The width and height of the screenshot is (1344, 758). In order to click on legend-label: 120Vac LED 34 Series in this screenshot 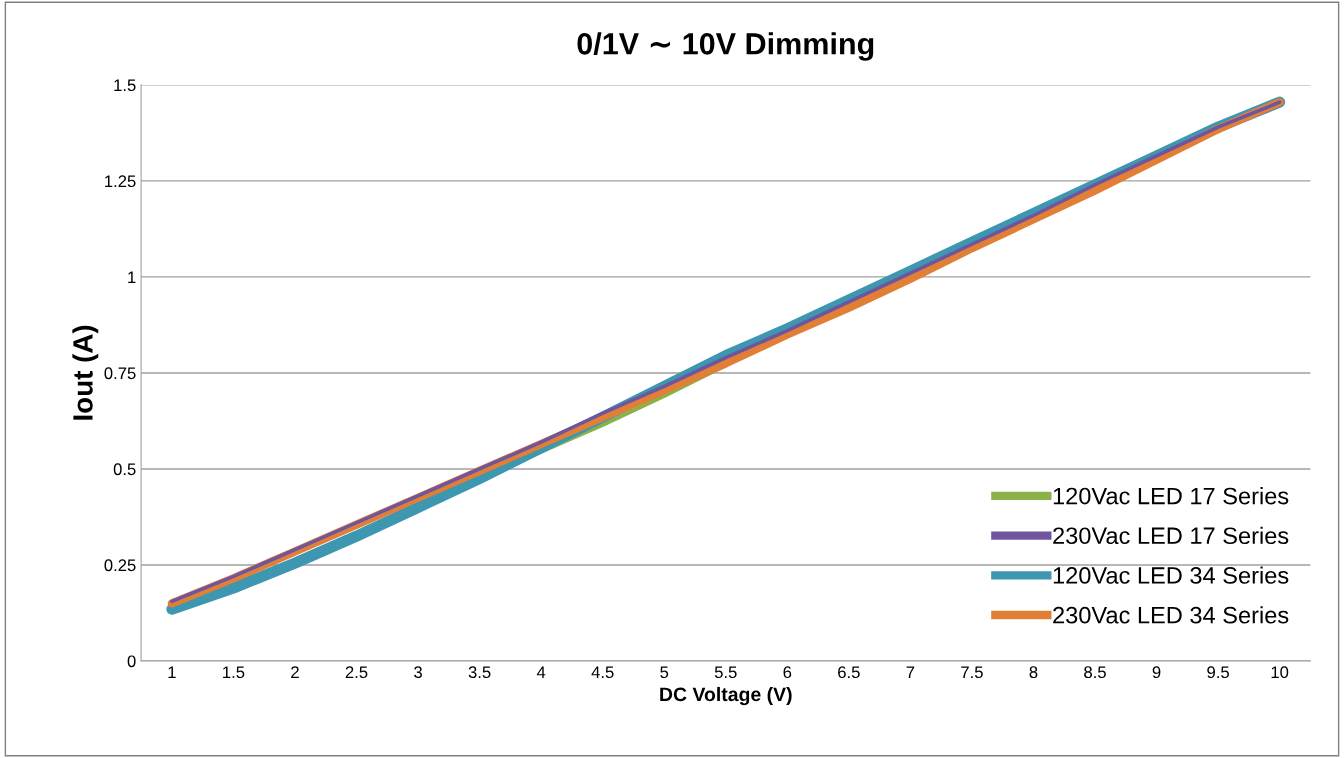, I will do `click(1171, 575)`.